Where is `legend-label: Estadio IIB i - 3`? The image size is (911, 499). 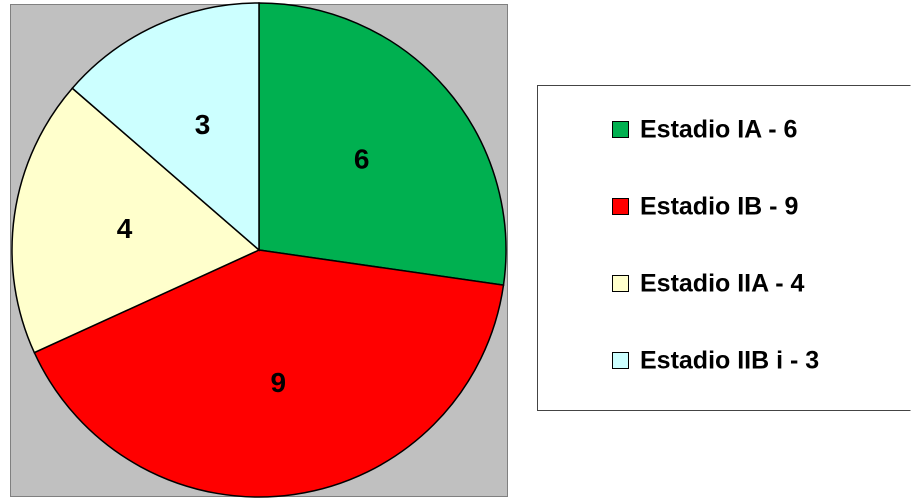
legend-label: Estadio IIB i - 3 is located at coordinates (729, 361).